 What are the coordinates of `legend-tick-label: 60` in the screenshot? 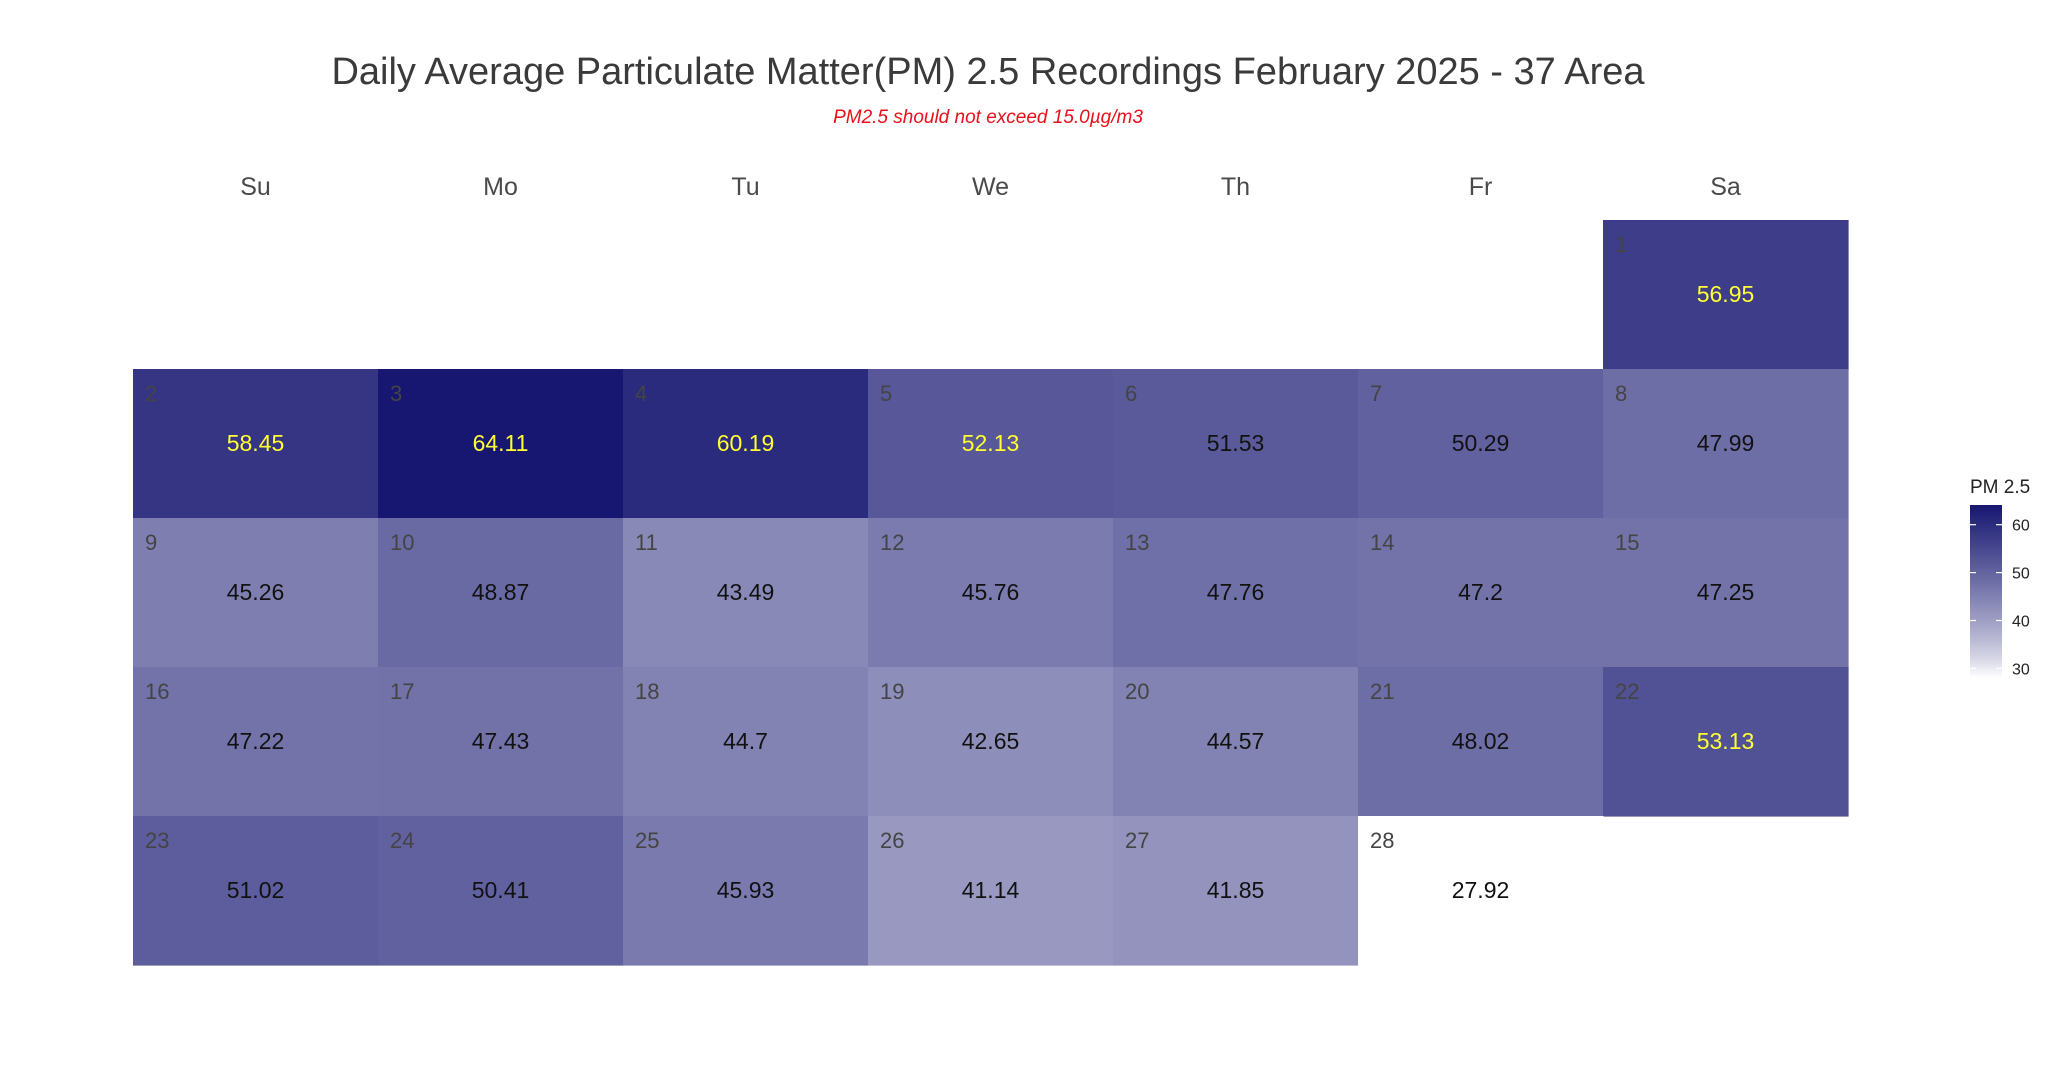 It's located at (2021, 526).